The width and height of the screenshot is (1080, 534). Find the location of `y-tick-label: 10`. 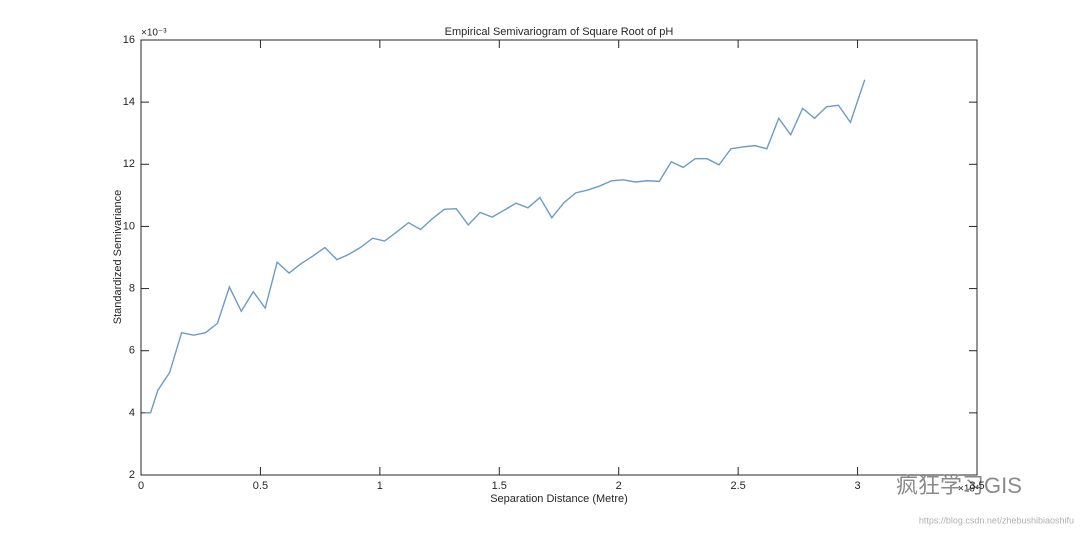

y-tick-label: 10 is located at coordinates (129, 226).